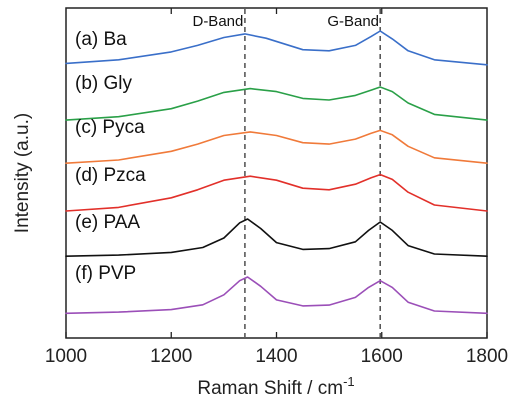 This screenshot has height=410, width=516. What do you see at coordinates (270, 388) in the screenshot?
I see `x-axis-title-text: Raman Shift / cm` at bounding box center [270, 388].